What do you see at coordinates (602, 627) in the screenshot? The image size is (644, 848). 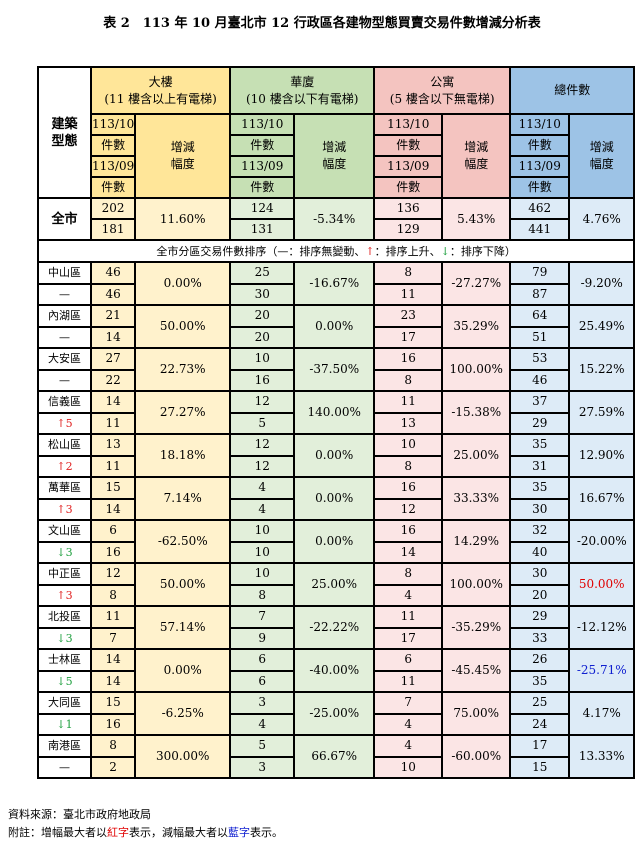 I see `total-change: -12.12%` at bounding box center [602, 627].